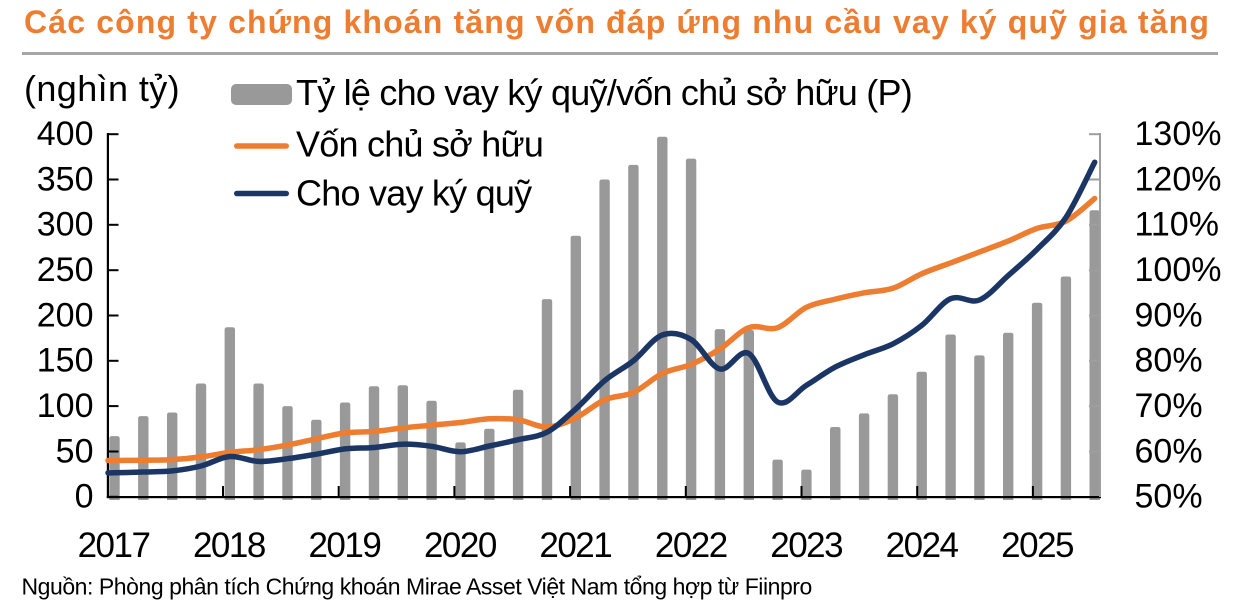 This screenshot has width=1242, height=603. What do you see at coordinates (1178, 270) in the screenshot?
I see `svg-text: 100%` at bounding box center [1178, 270].